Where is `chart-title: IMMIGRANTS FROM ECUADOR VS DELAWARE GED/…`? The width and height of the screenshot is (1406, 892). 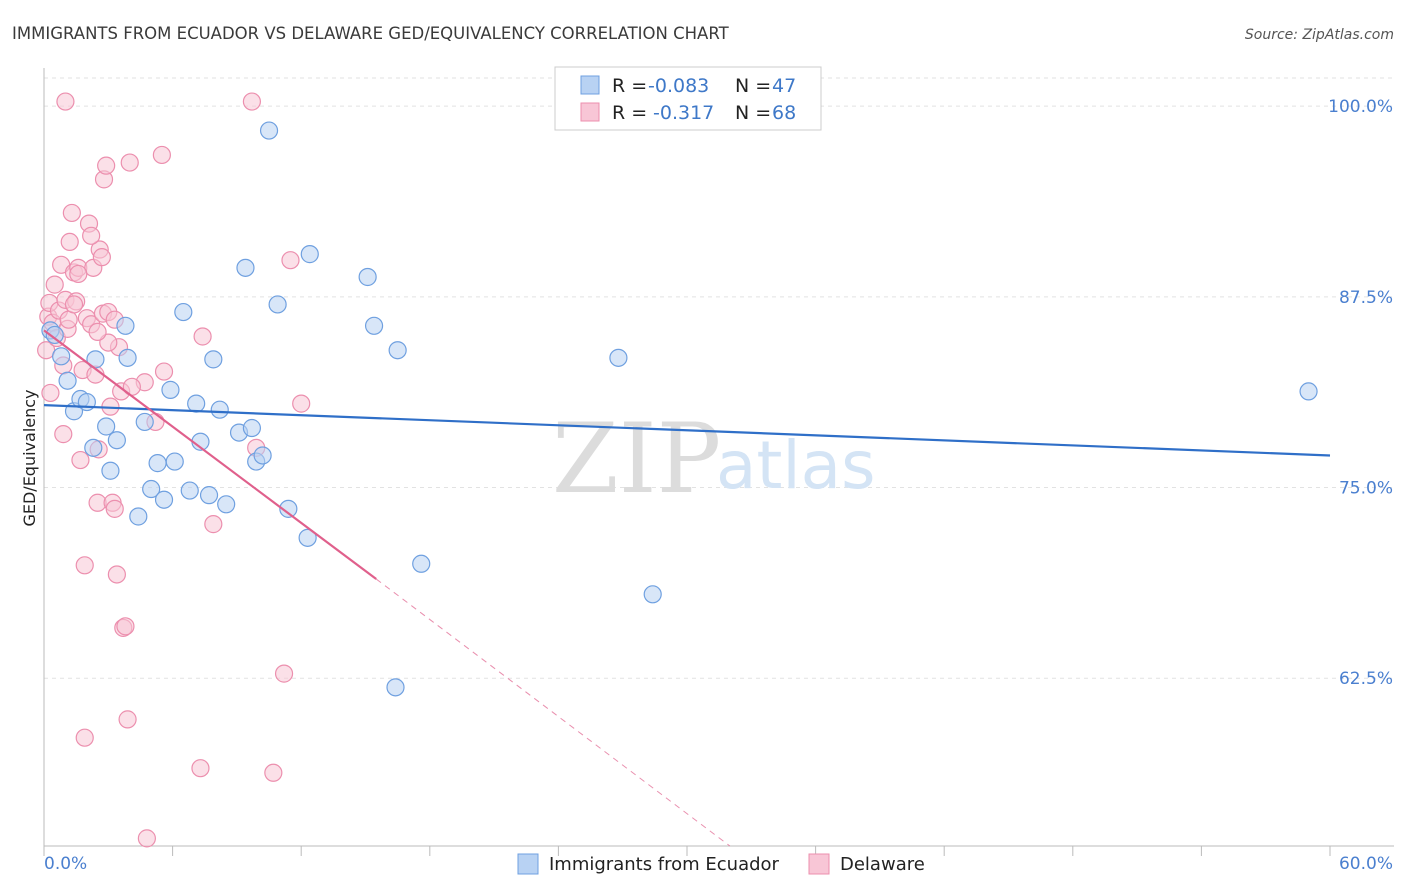
chart-title: IMMIGRANTS FROM ECUADOR VS DELAWARE GED/… is located at coordinates (371, 33).